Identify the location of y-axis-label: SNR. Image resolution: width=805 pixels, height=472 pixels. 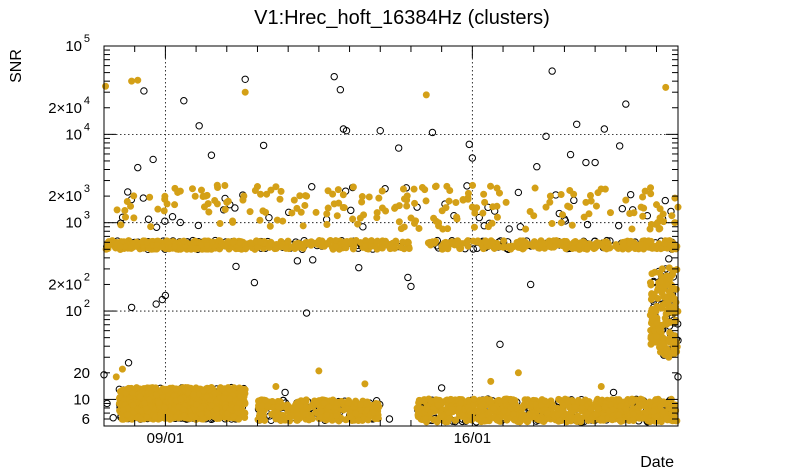
(16, 66).